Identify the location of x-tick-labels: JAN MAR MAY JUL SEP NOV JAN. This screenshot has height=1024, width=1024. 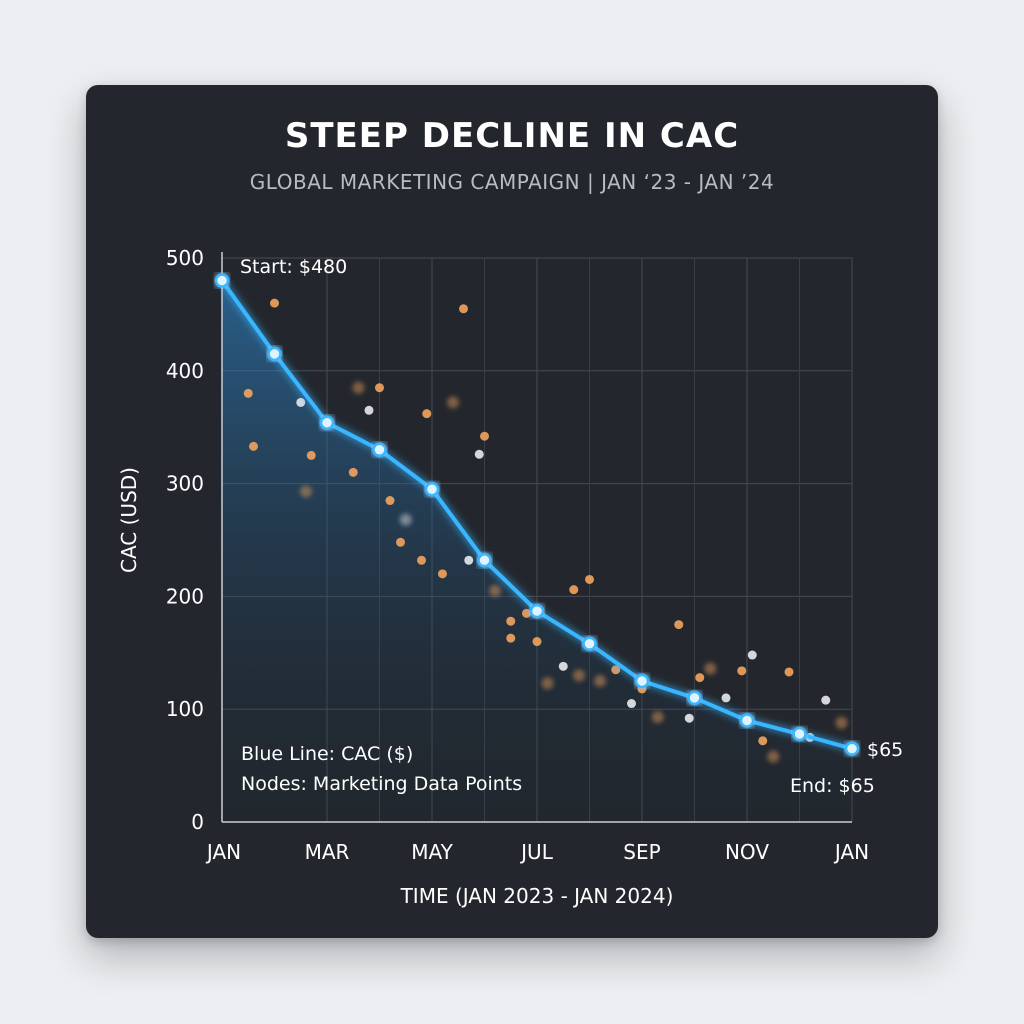
(537, 852).